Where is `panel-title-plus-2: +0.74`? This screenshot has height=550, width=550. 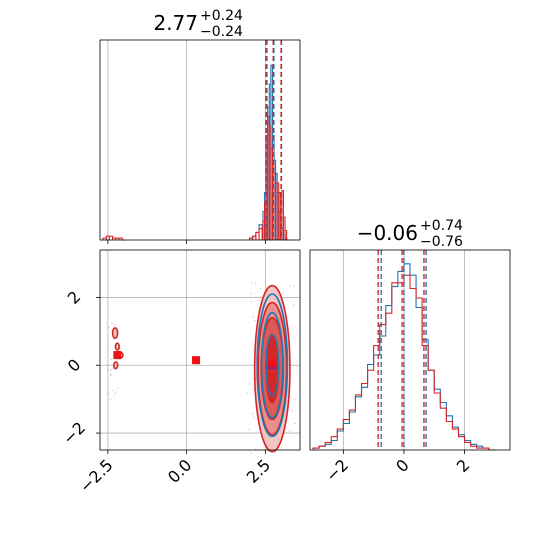
panel-title-plus-2: +0.74 is located at coordinates (441, 226).